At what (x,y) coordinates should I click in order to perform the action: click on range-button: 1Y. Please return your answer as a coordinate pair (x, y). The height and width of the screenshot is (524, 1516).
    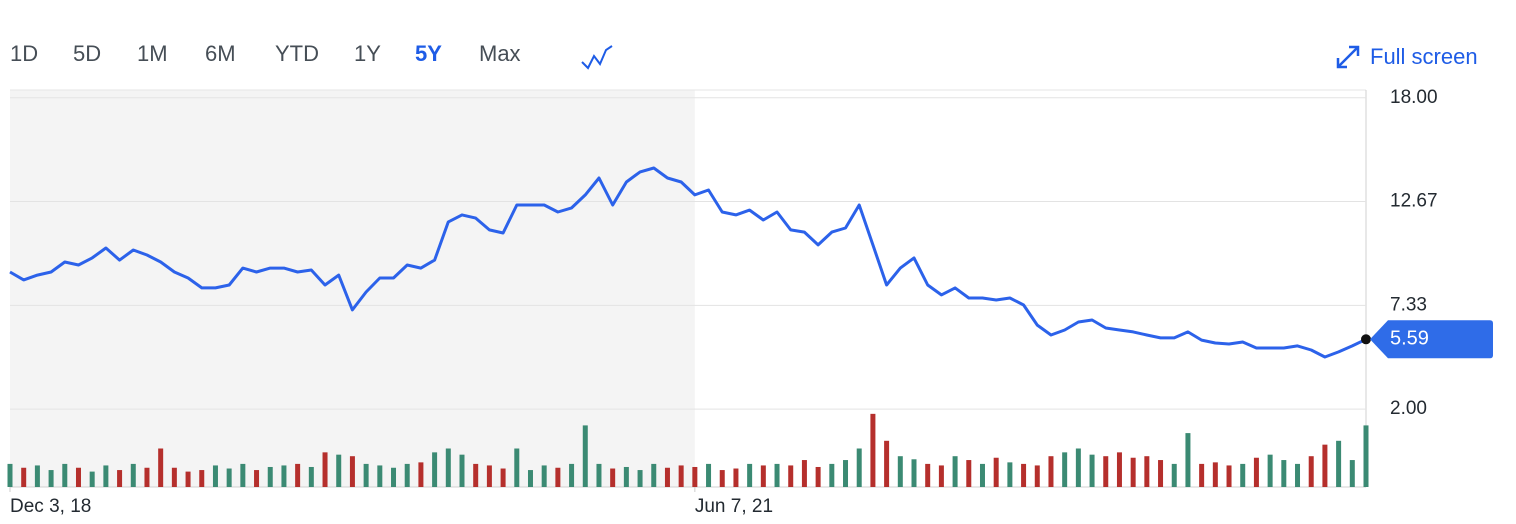
    Looking at the image, I should click on (367, 53).